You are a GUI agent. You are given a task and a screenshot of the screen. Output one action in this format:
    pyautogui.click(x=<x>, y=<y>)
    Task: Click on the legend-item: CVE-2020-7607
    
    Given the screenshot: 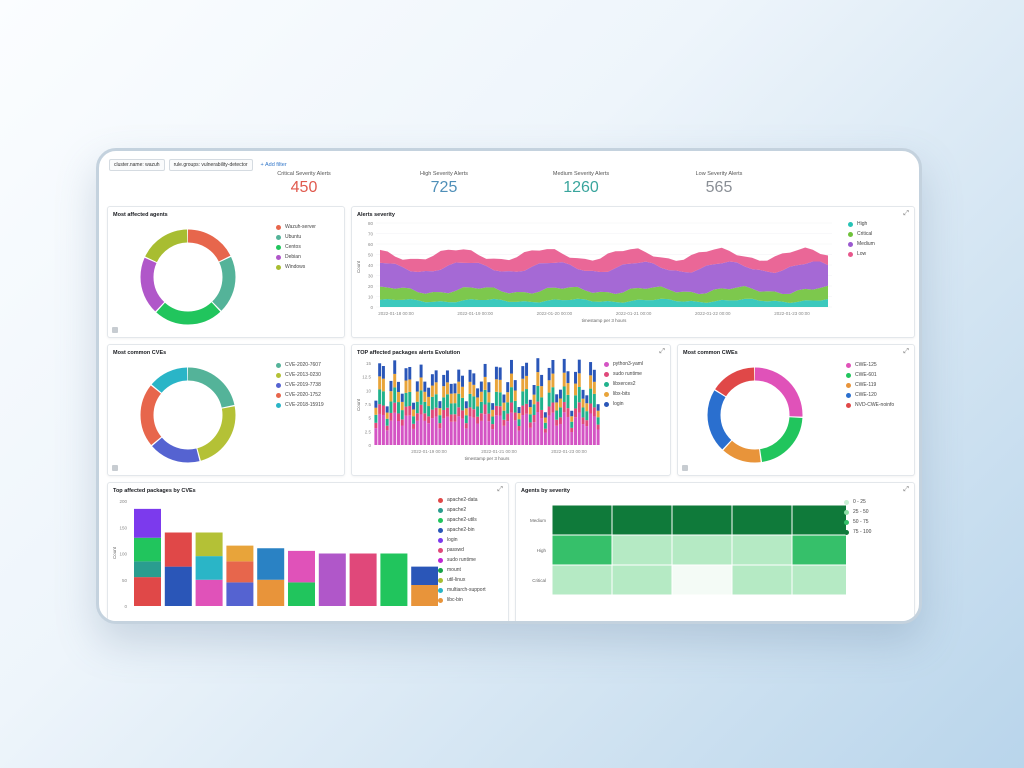 What is the action you would take?
    pyautogui.click(x=300, y=365)
    